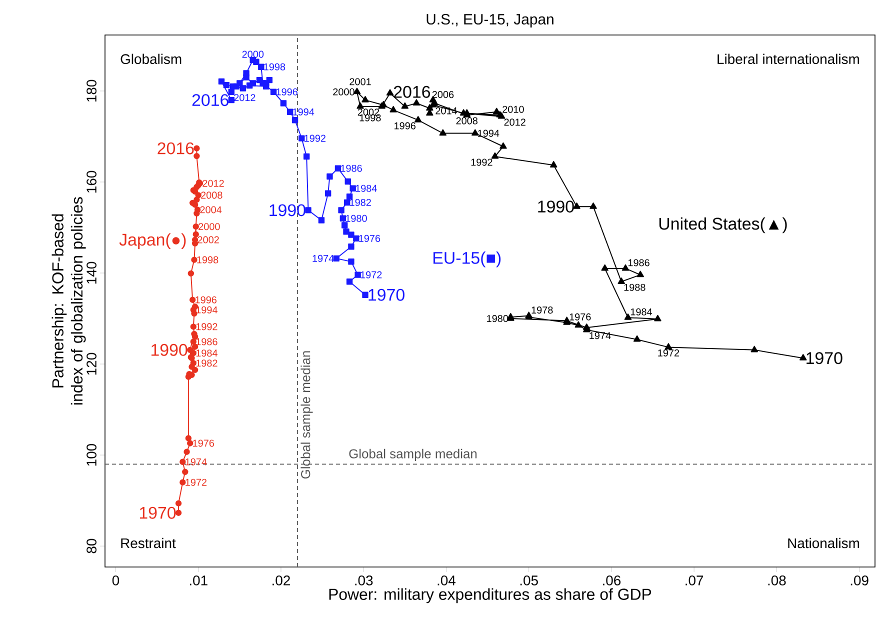  Describe the element at coordinates (859, 581) in the screenshot. I see `x-tick-label: .09` at that location.